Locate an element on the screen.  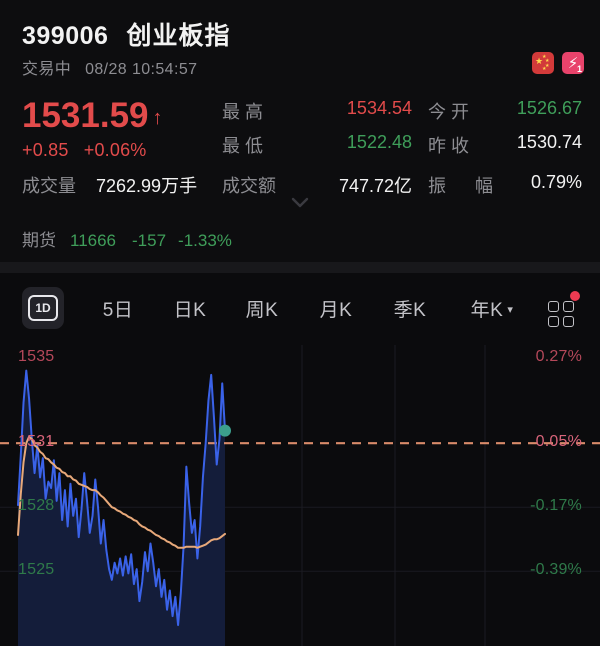
tab-yearly-k-label: 年K is located at coordinates (487, 310).